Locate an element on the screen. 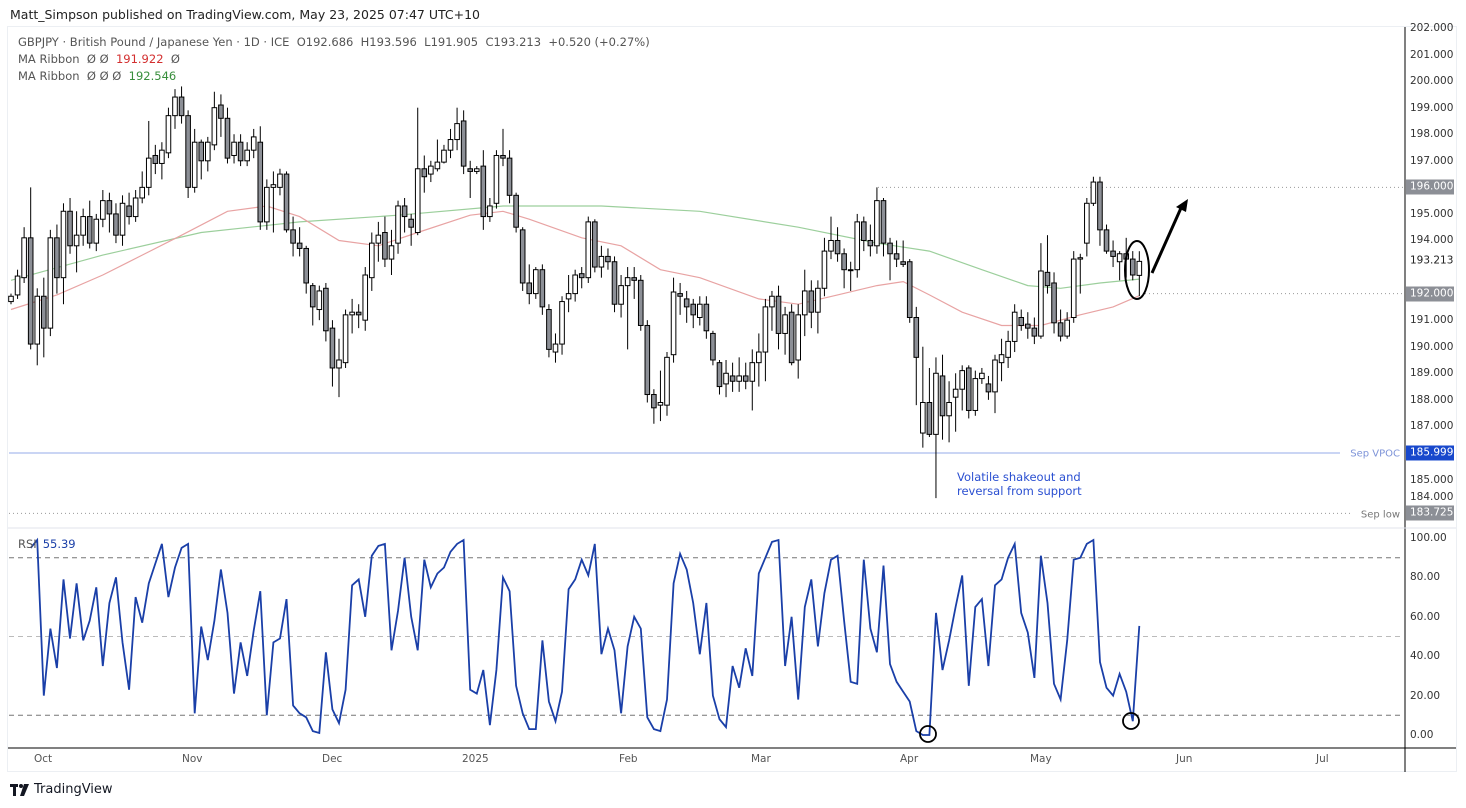 The image size is (1466, 808). ma1-tail: Ø is located at coordinates (175, 59).